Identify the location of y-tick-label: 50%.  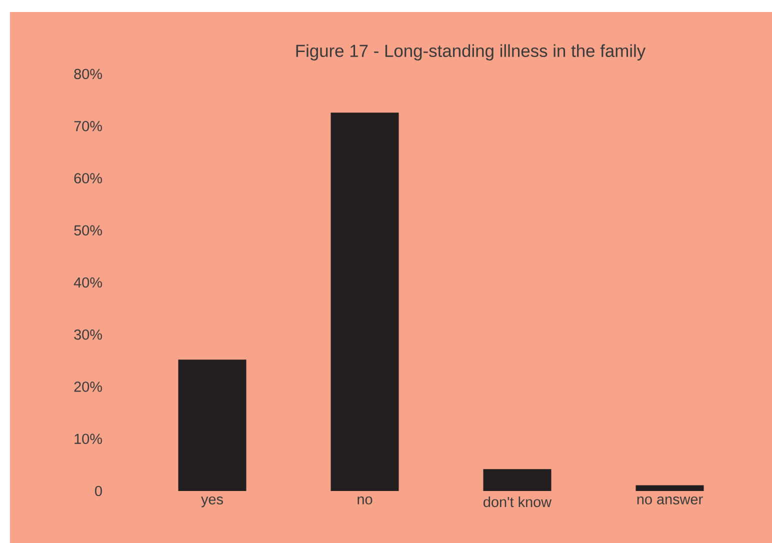
(88, 230).